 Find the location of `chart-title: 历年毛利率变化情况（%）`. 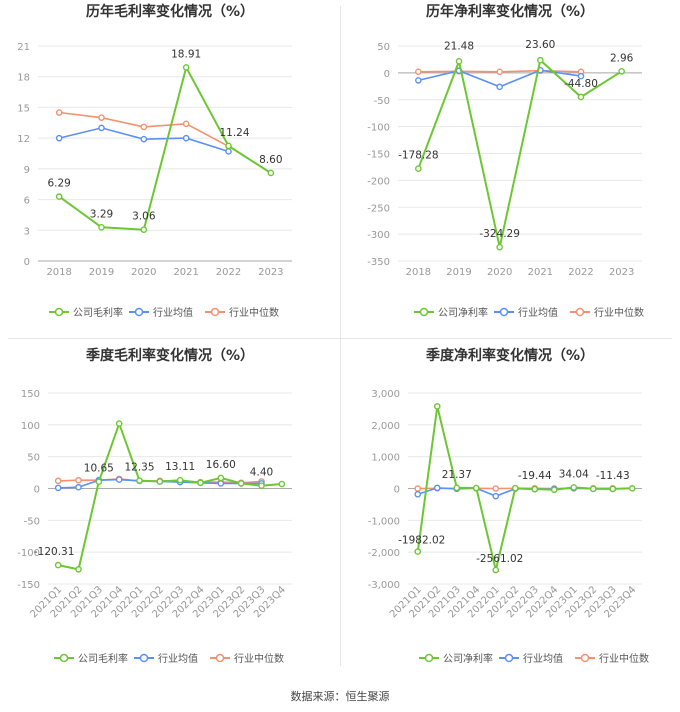

chart-title: 历年毛利率变化情况（%） is located at coordinates (170, 11).